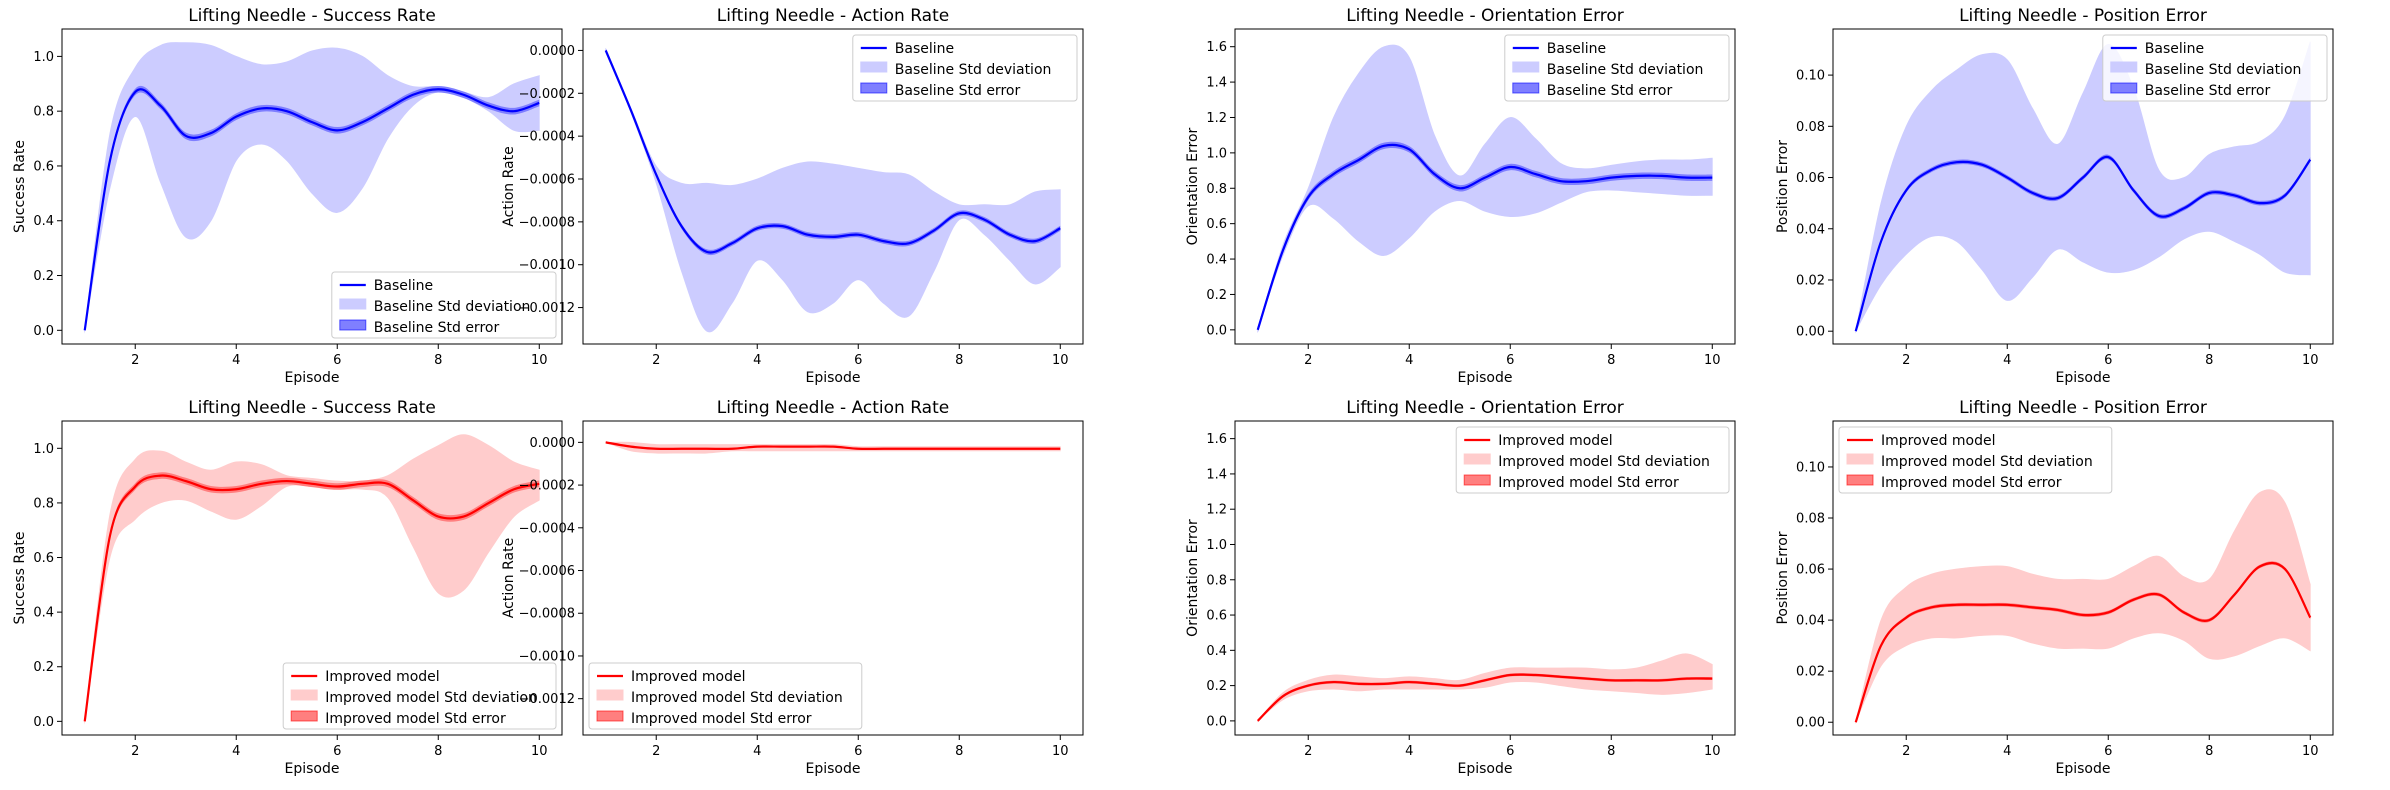 This screenshot has width=2390, height=790. What do you see at coordinates (1555, 441) in the screenshot?
I see `legend-entry: Improved model` at bounding box center [1555, 441].